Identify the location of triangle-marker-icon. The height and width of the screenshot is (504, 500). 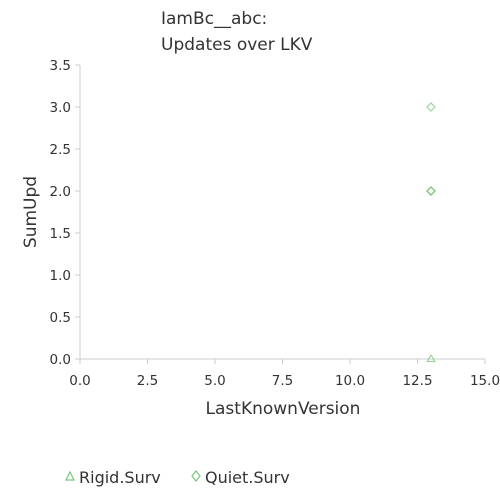
(70, 475).